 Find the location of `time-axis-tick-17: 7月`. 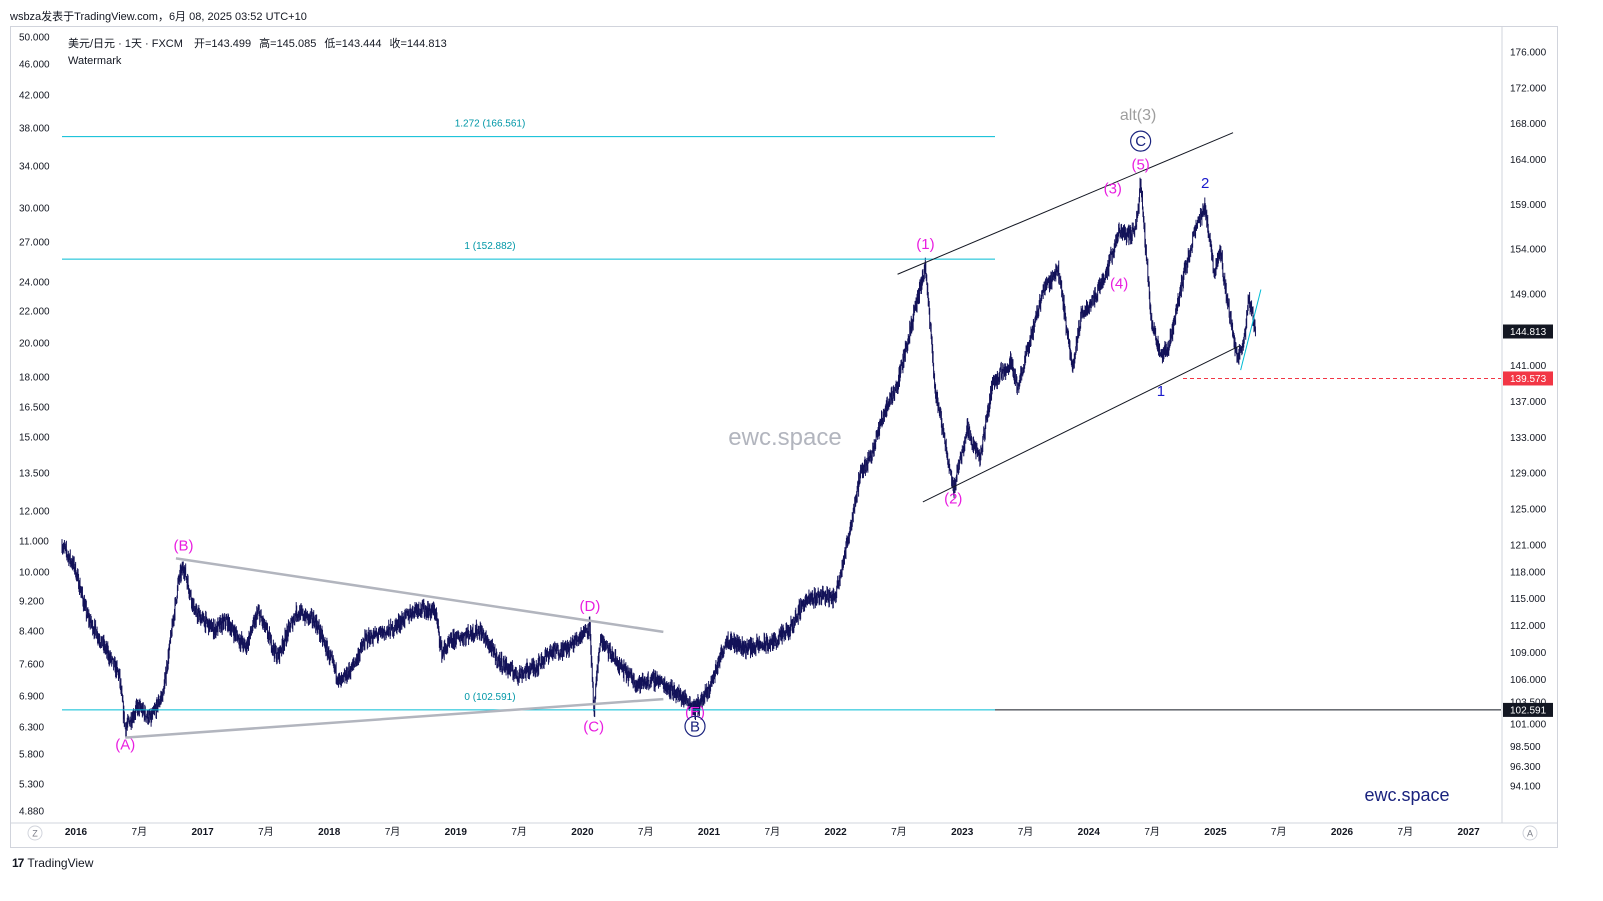

time-axis-tick-17: 7月 is located at coordinates (1152, 832).